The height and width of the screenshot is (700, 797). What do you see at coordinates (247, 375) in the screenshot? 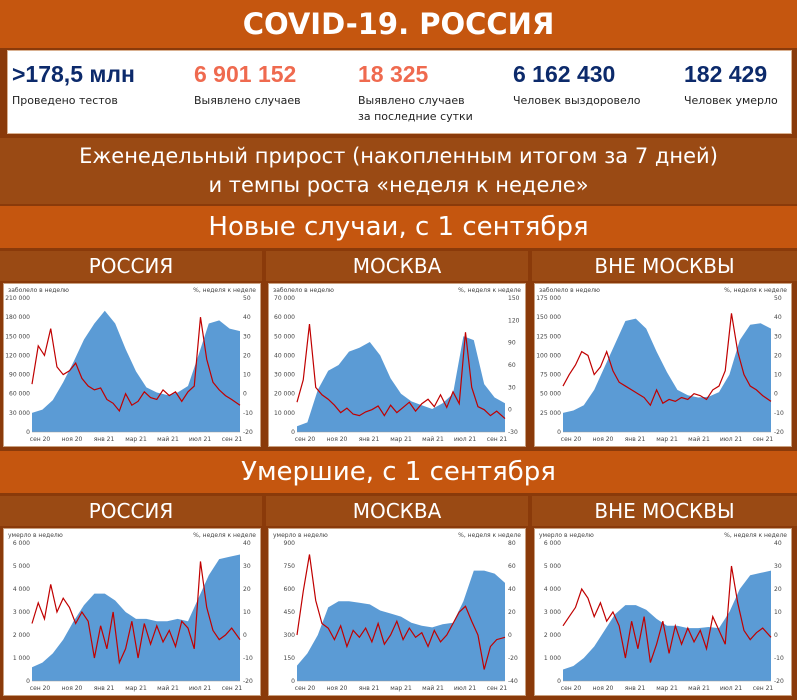
I see `y2-tick-label: 10` at bounding box center [247, 375].